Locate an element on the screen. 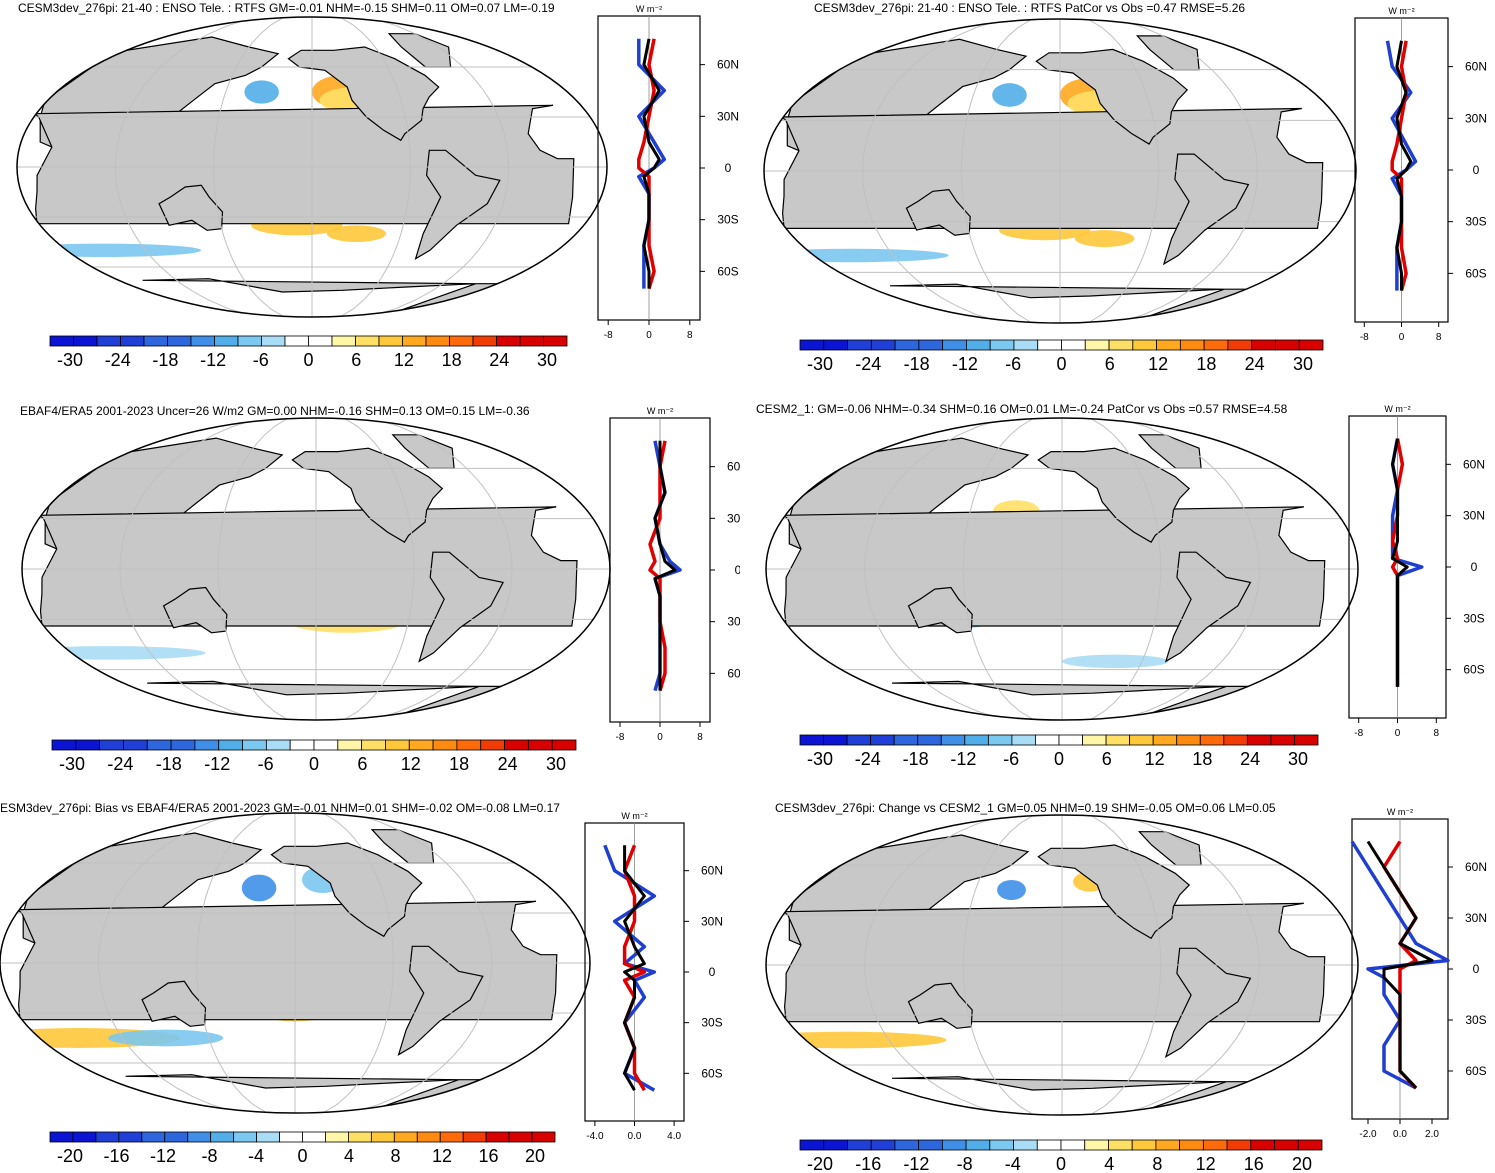 This screenshot has width=1495, height=1173. zonal-mean-plot: W m⁻² 60N 30N 0 30S 60S -2.0 0.0 2.0 is located at coordinates (1418, 973).